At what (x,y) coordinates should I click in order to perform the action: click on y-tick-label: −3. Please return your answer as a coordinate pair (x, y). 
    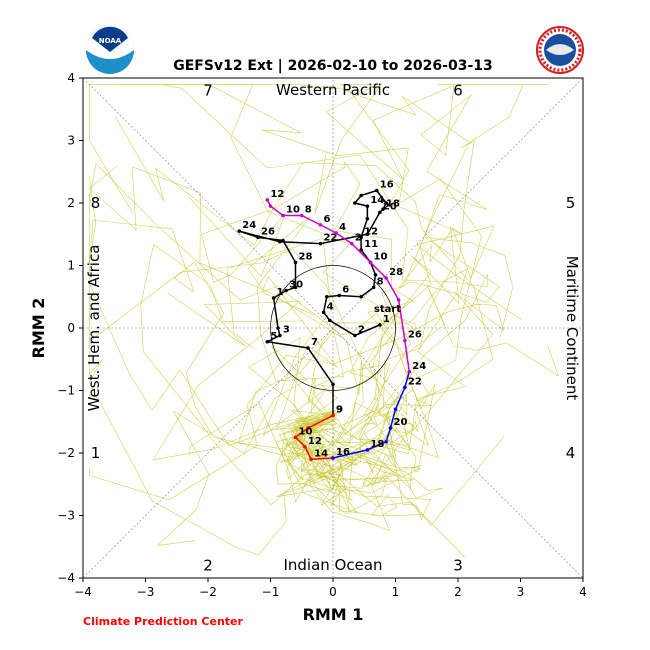
    Looking at the image, I should click on (66, 516).